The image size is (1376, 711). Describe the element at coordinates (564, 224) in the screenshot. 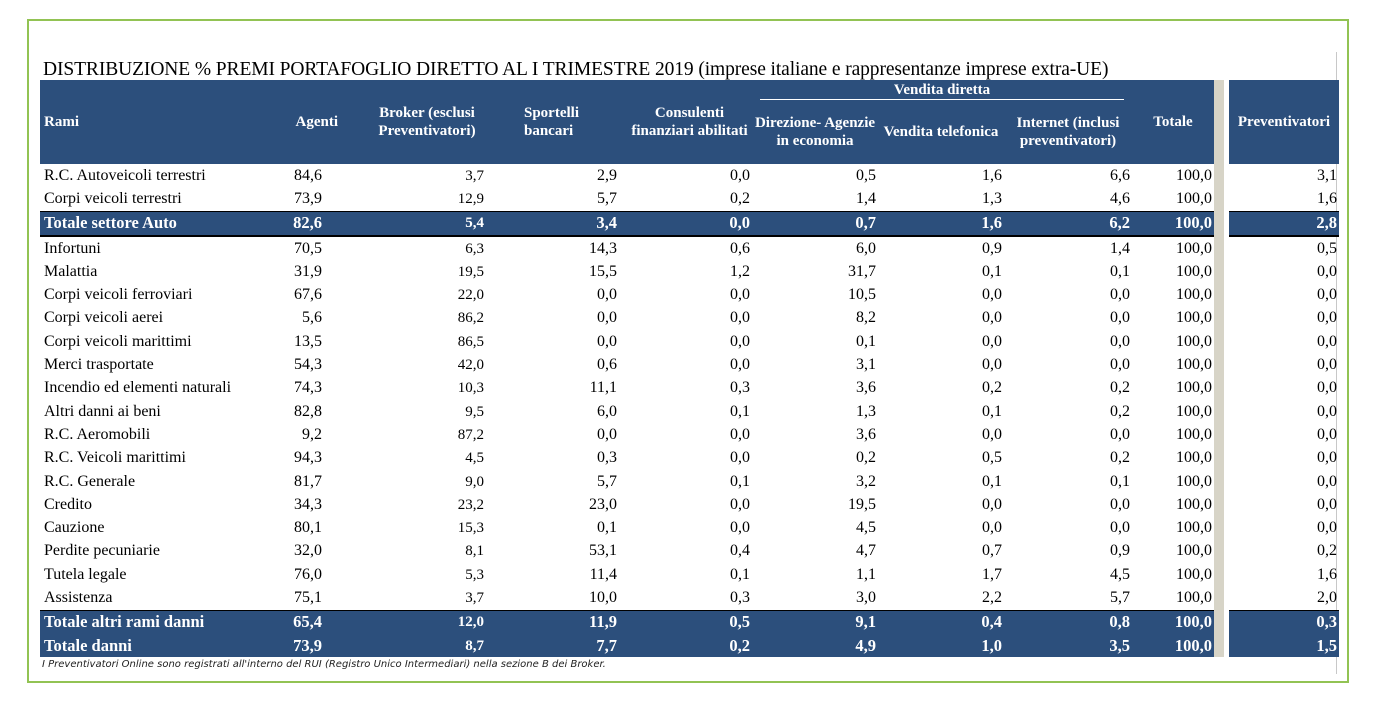

I see `cell-sportelli: 3,4` at that location.